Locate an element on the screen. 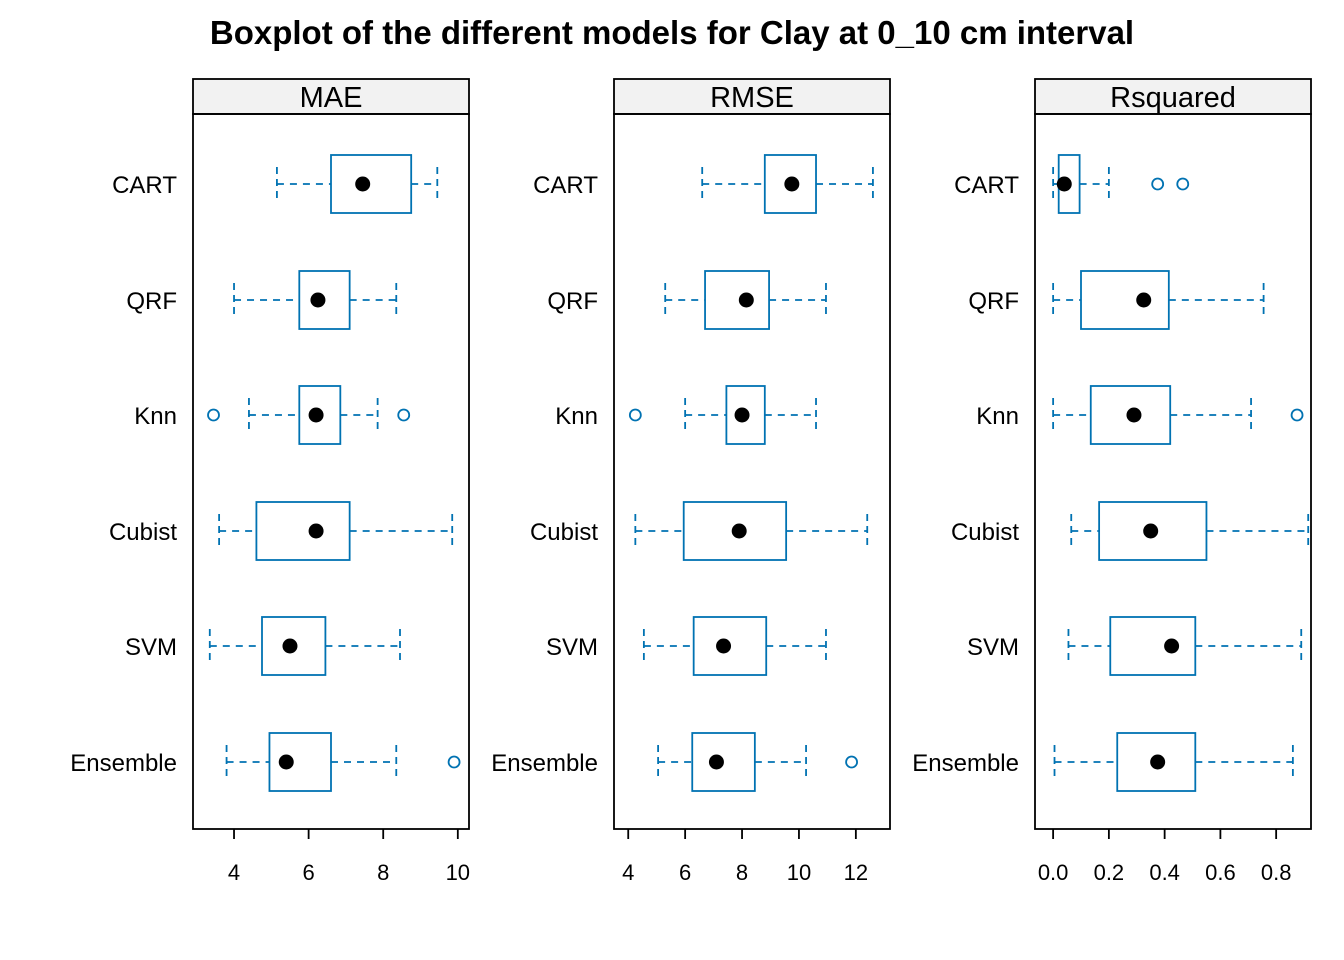 Image resolution: width=1344 pixels, height=960 pixels. strip-label: RMSE is located at coordinates (752, 98).